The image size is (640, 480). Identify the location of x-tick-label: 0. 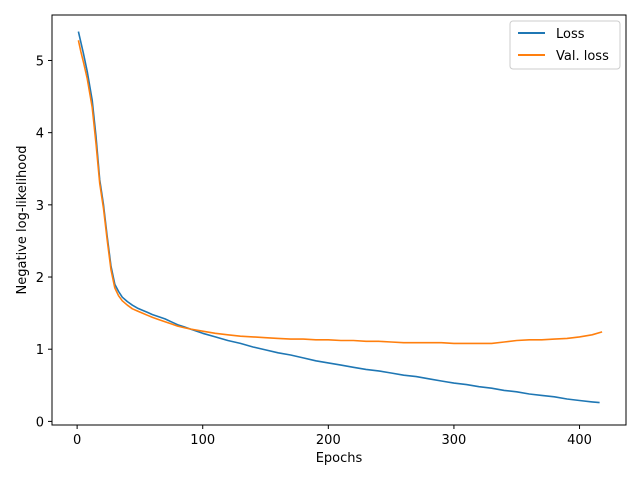
(77, 440).